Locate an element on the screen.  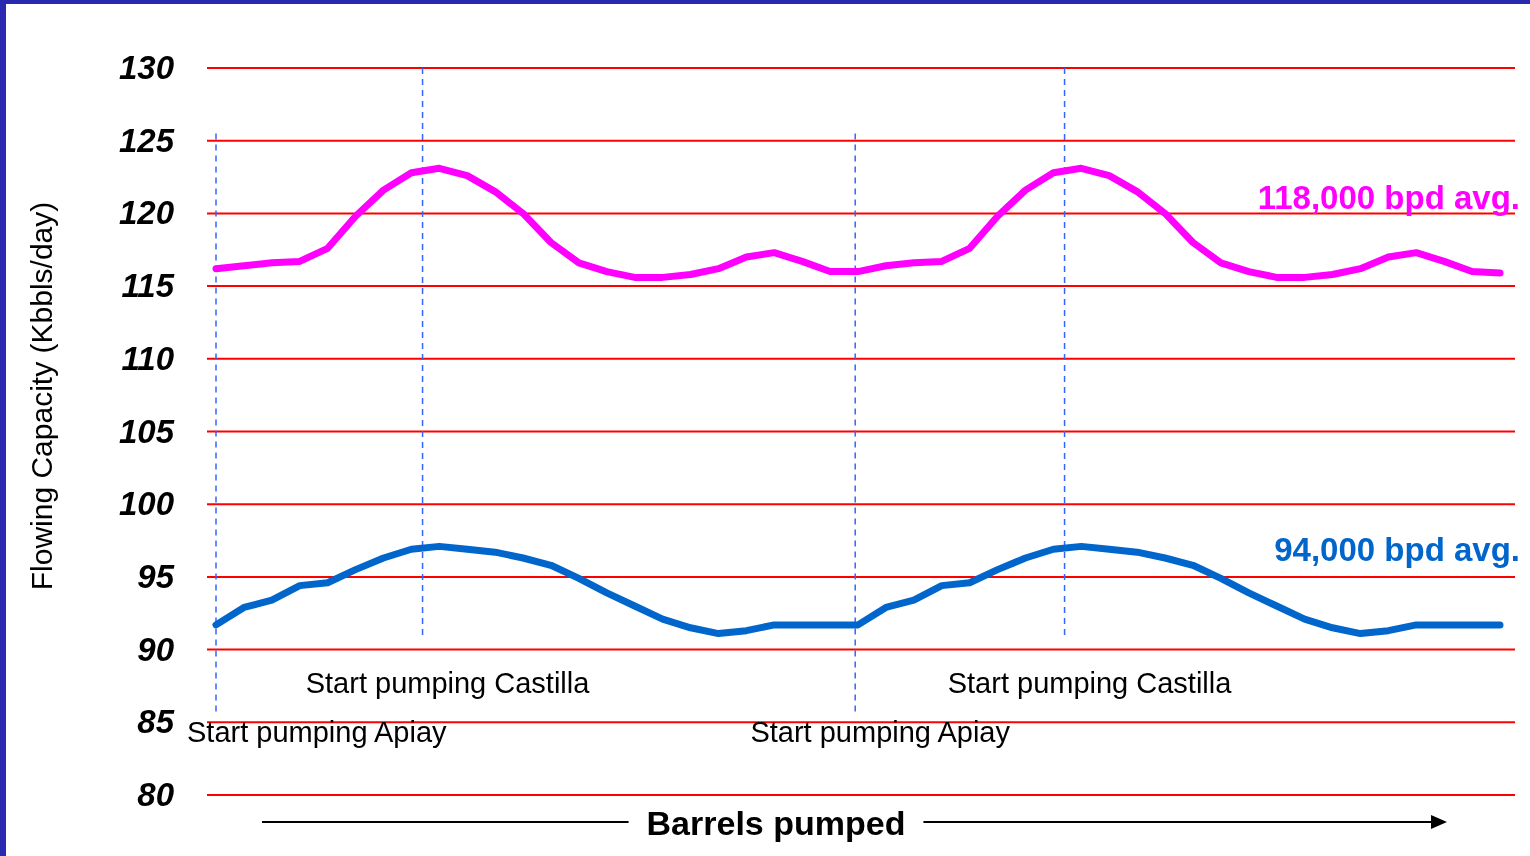
y-tick-label: 115 is located at coordinates (148, 286).